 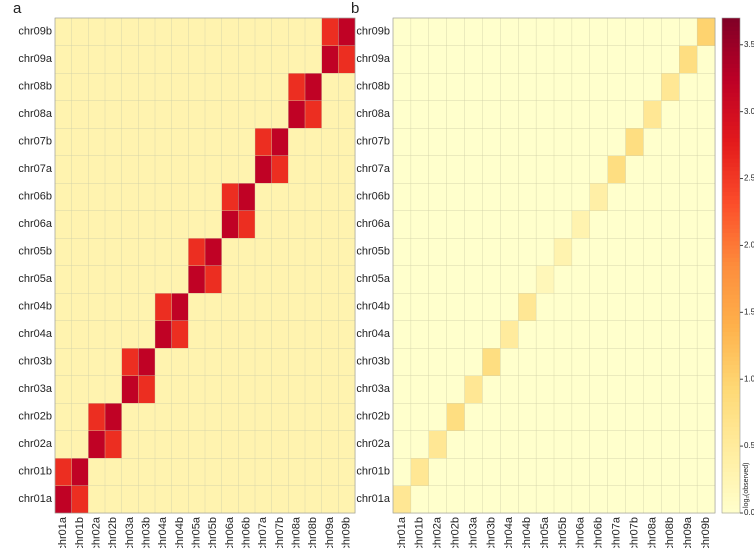 I want to click on y-tick-label: chr07b, so click(x=35, y=142).